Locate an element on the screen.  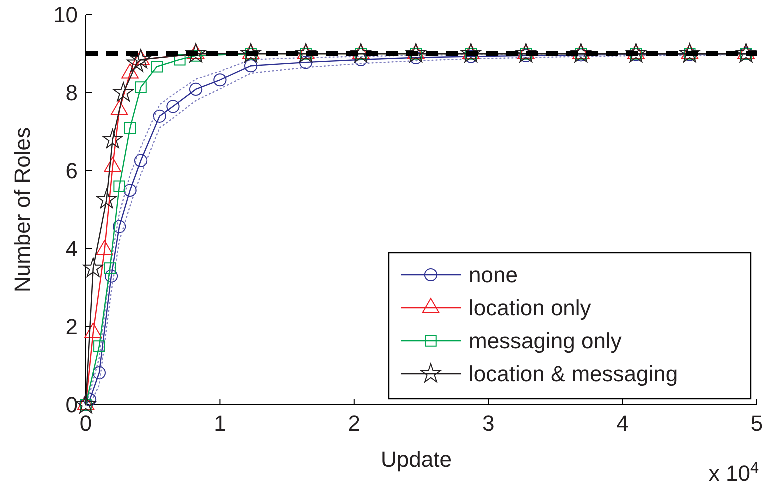
legend-label: location only is located at coordinates (530, 308).